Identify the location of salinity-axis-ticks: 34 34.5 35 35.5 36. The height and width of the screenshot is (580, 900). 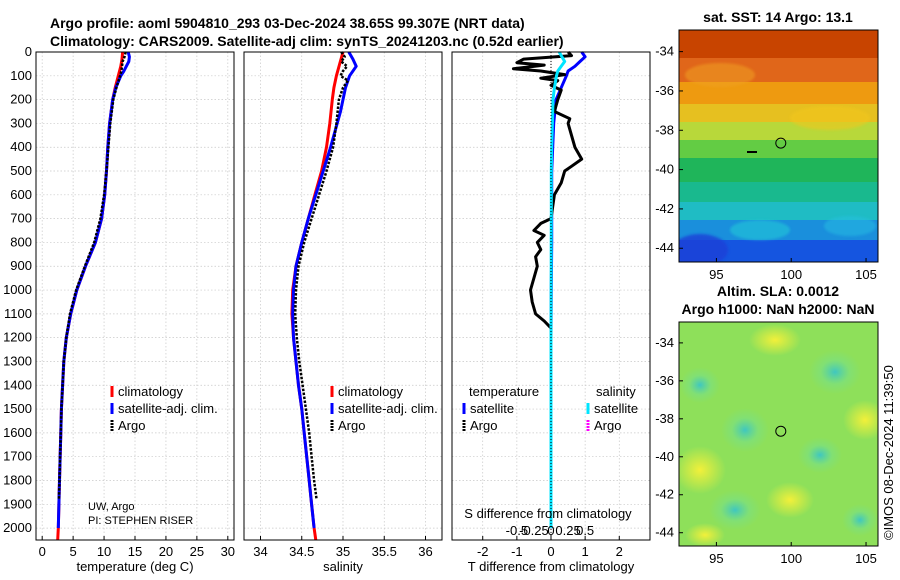
(343, 547).